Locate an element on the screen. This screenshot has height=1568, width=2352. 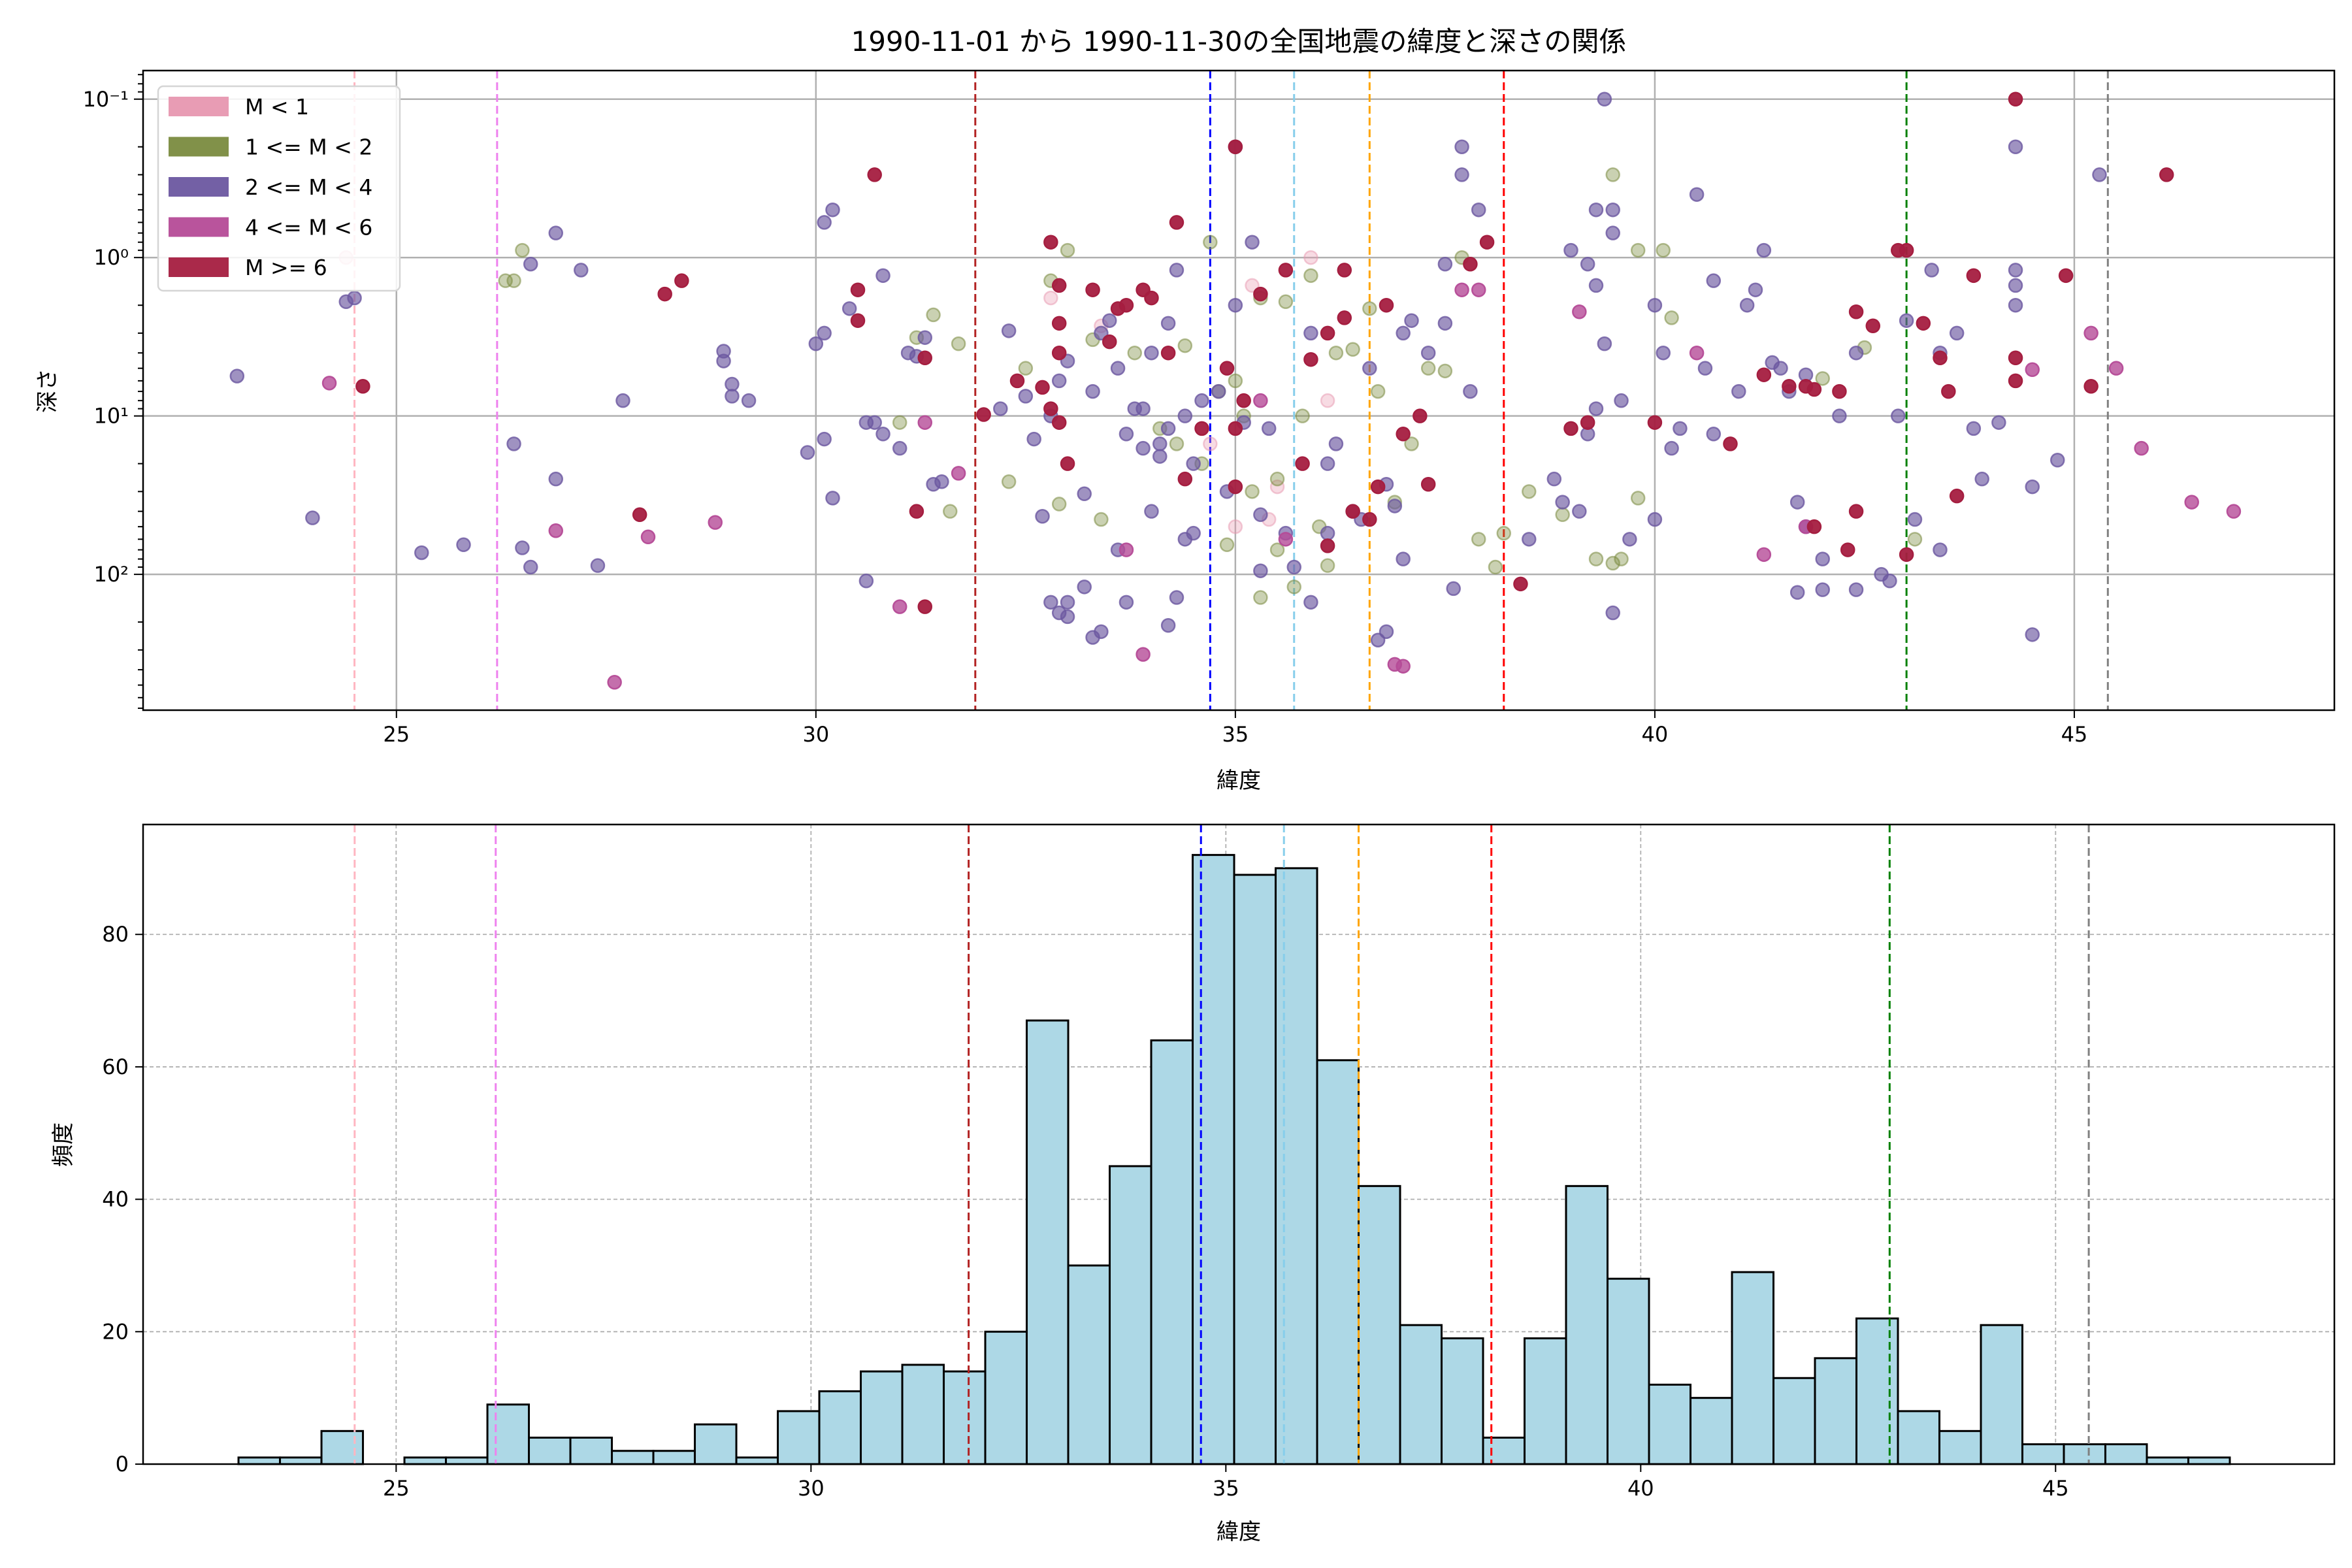
x-tick-label: 40 is located at coordinates (1655, 734).